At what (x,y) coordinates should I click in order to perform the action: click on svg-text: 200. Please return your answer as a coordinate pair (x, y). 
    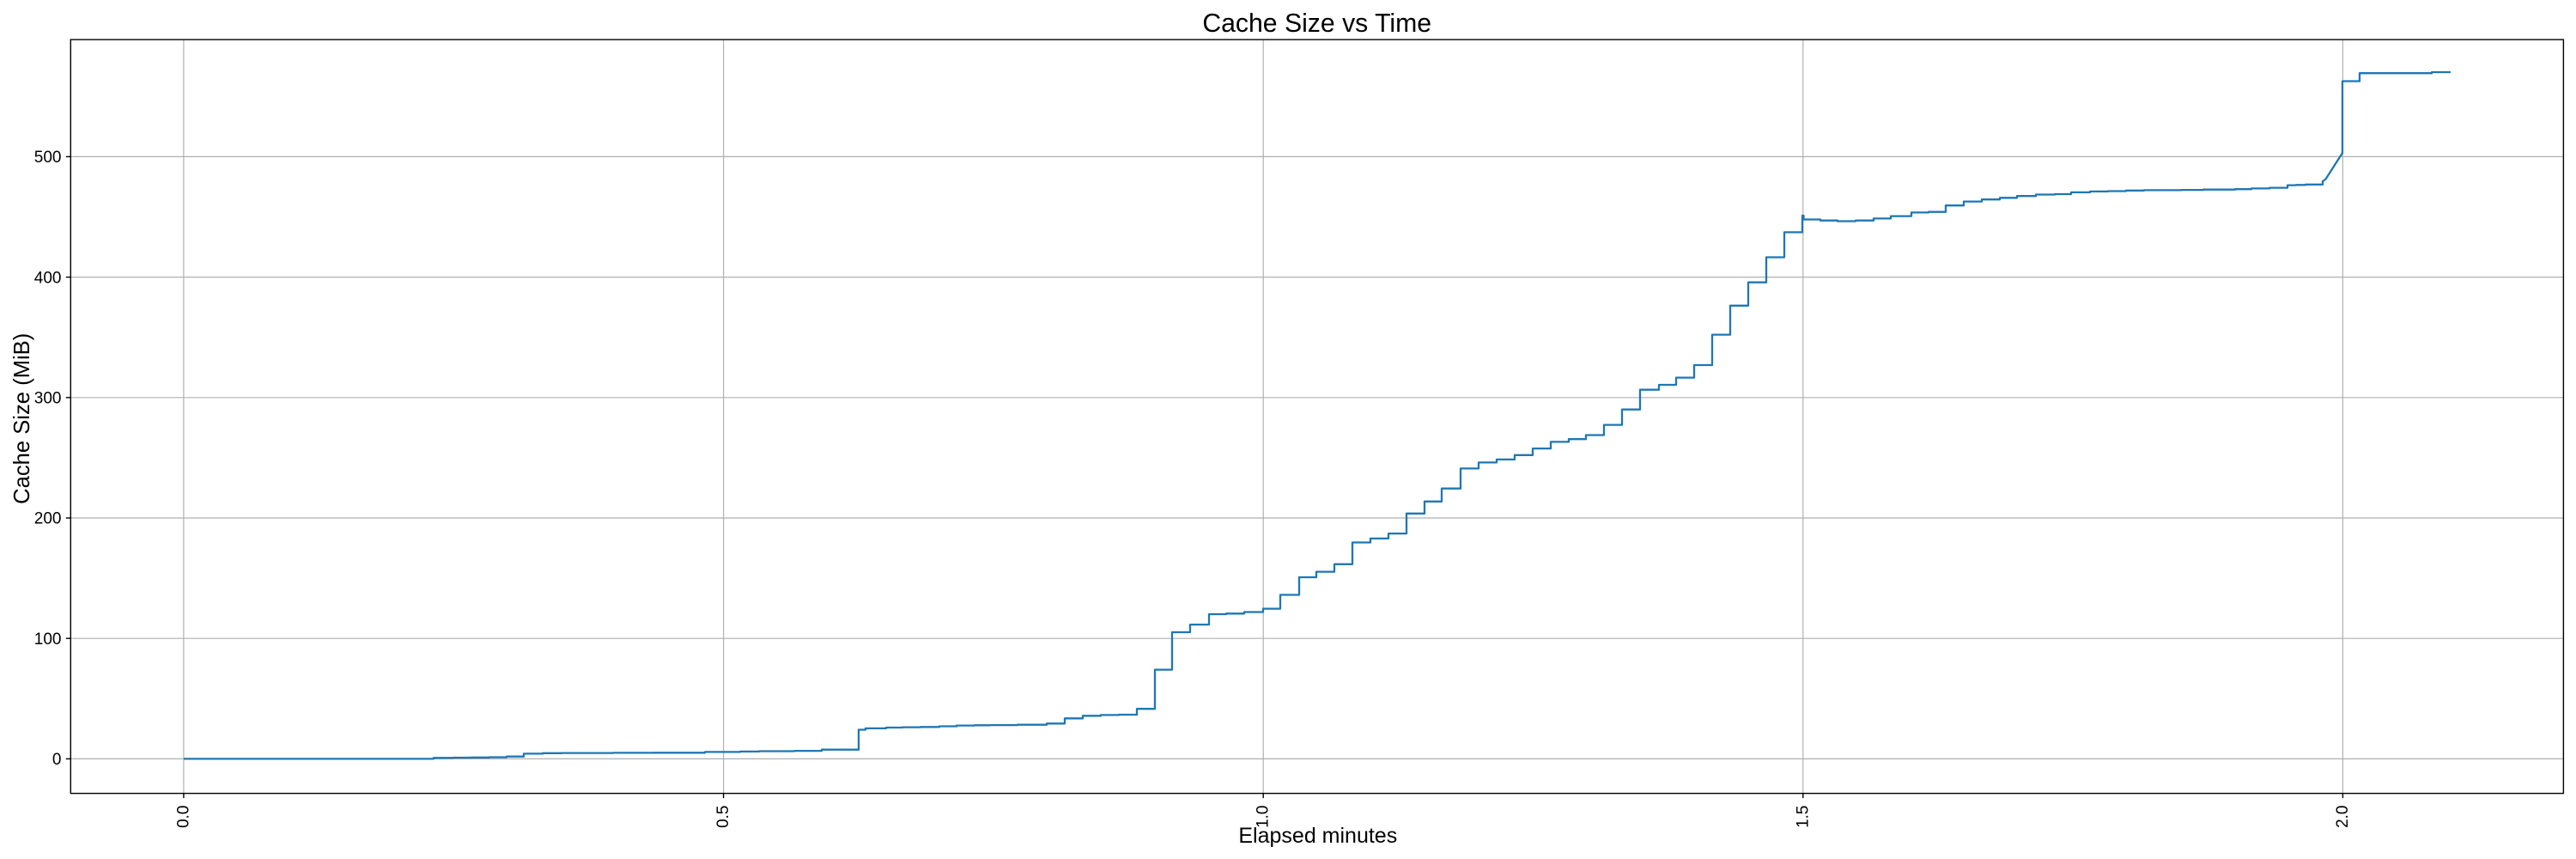
    Looking at the image, I should click on (48, 519).